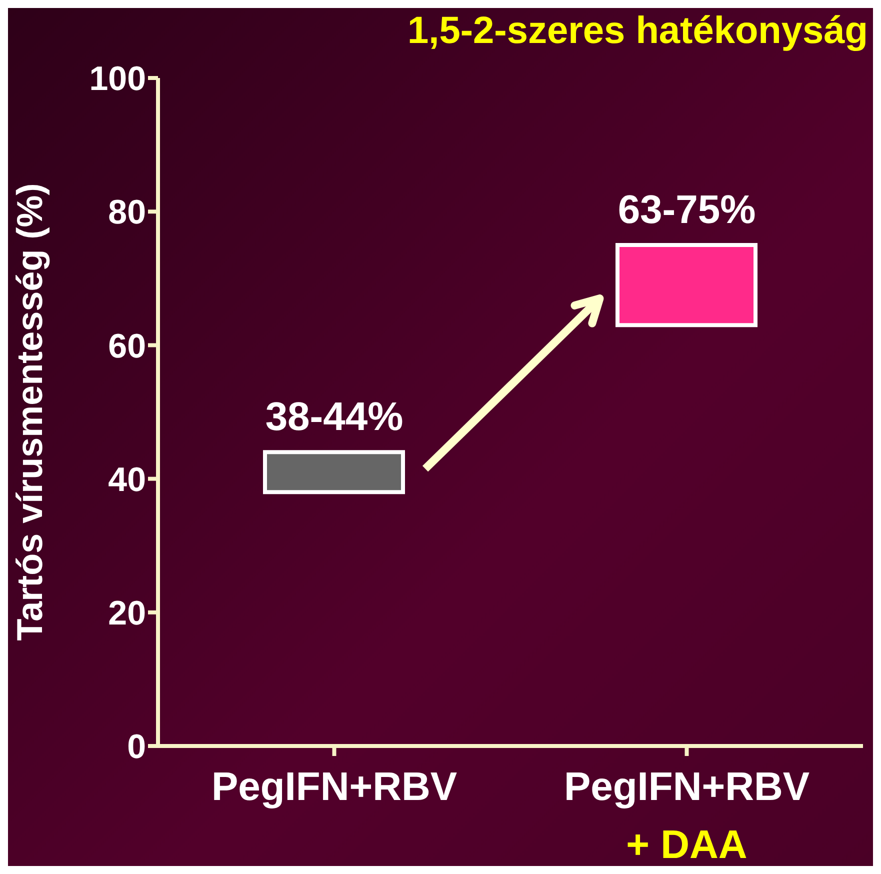  I want to click on y-tick-label: 0, so click(136, 747).